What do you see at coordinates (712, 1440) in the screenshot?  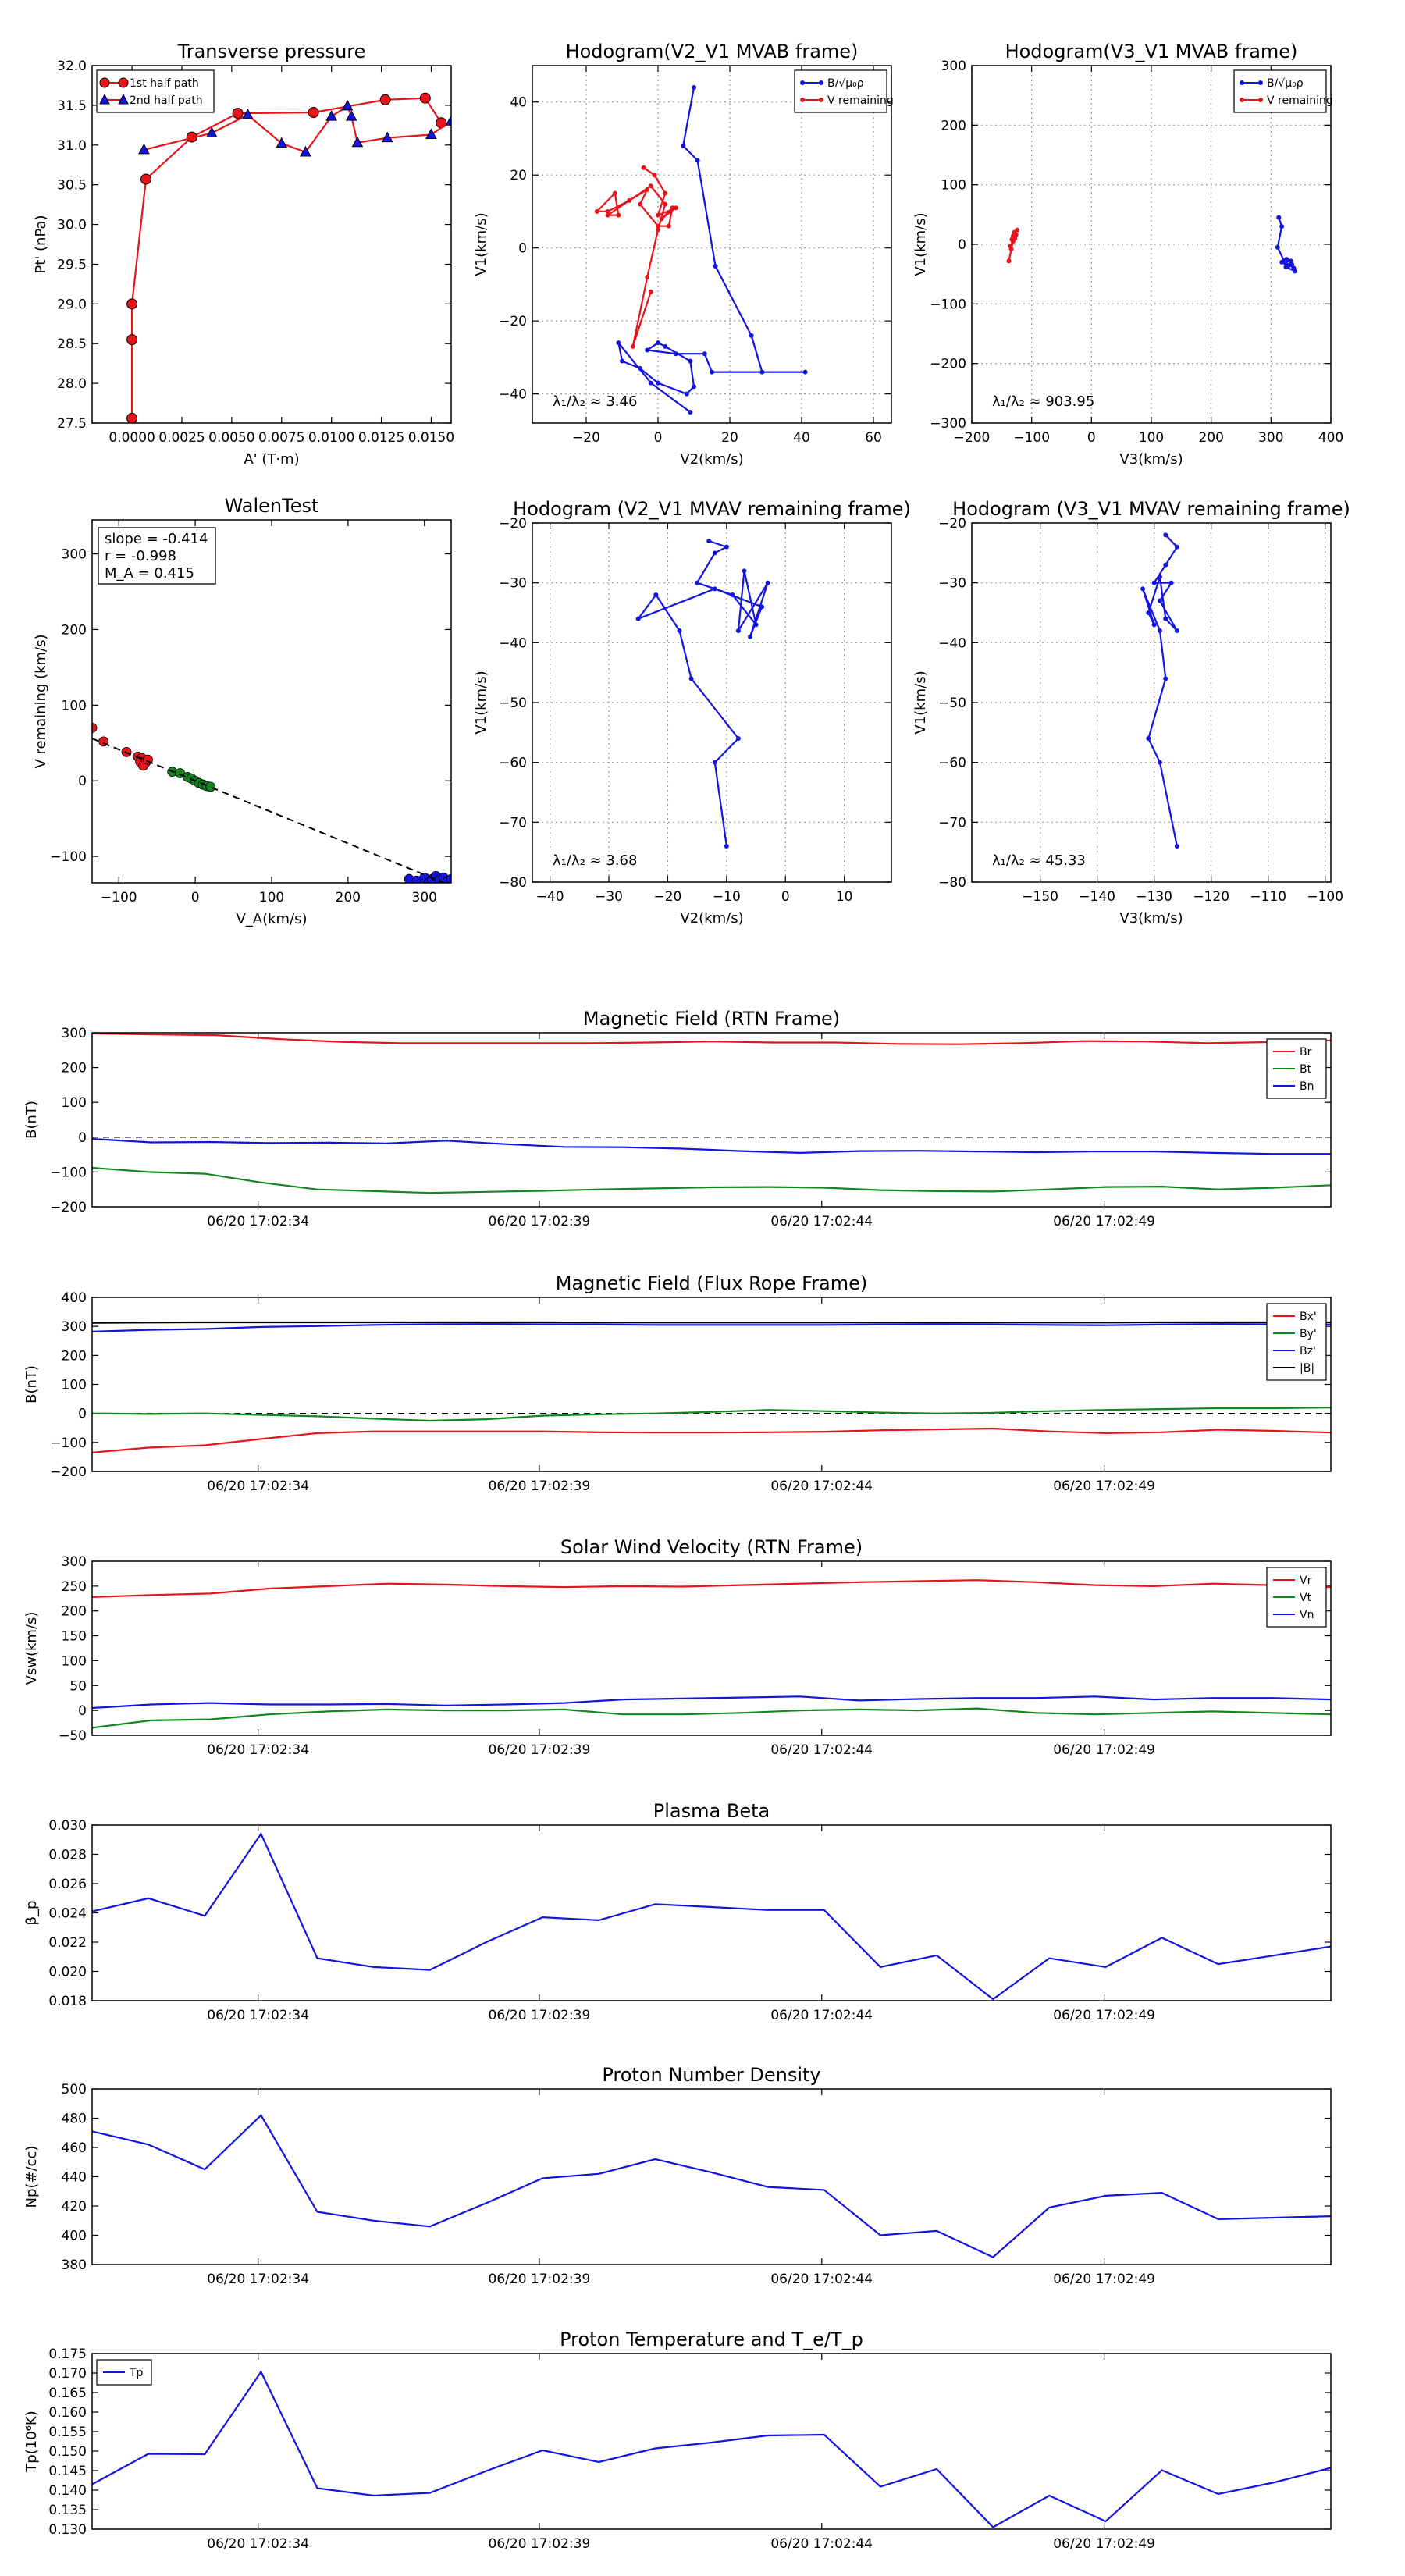 I see `series-line-Bx'` at bounding box center [712, 1440].